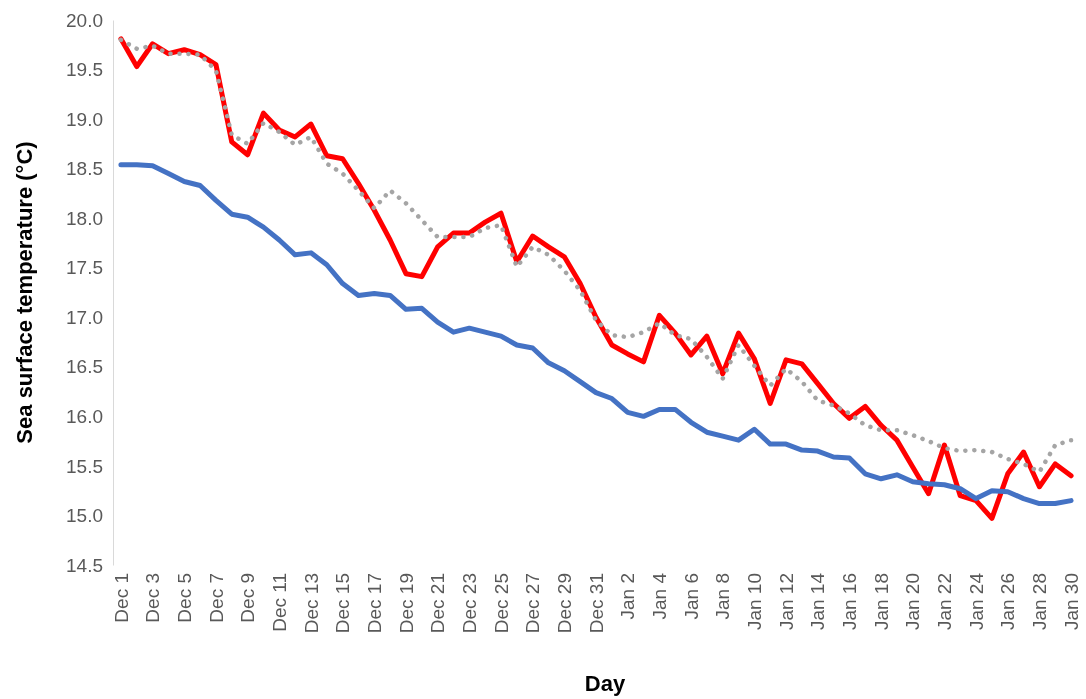  I want to click on y-tick-label: 15.0, so click(84, 516).